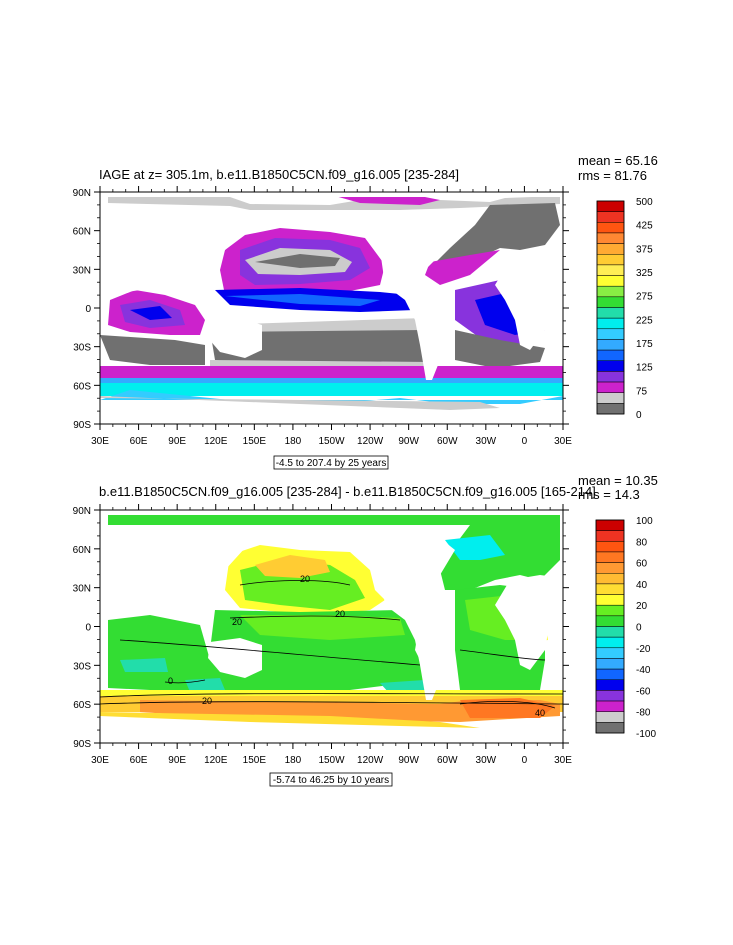 This screenshot has width=733, height=945. What do you see at coordinates (88, 309) in the screenshot?
I see `lat-tick-label: 0` at bounding box center [88, 309].